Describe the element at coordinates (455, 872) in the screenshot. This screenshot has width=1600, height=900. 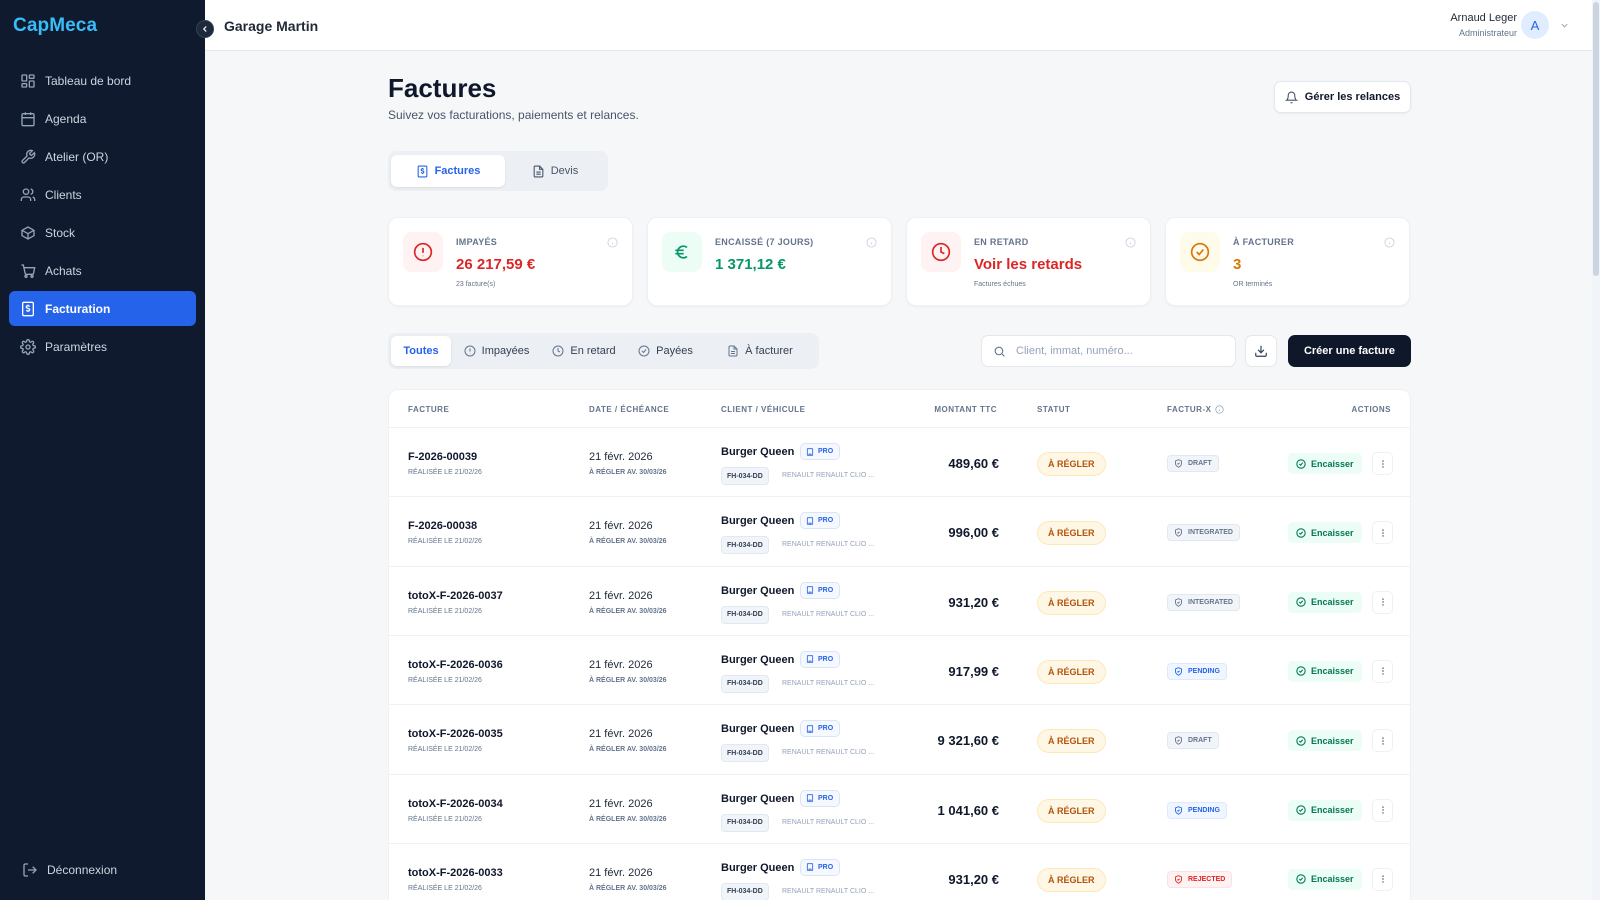
I see `invoice-number: totoX-F-2026-0033` at that location.